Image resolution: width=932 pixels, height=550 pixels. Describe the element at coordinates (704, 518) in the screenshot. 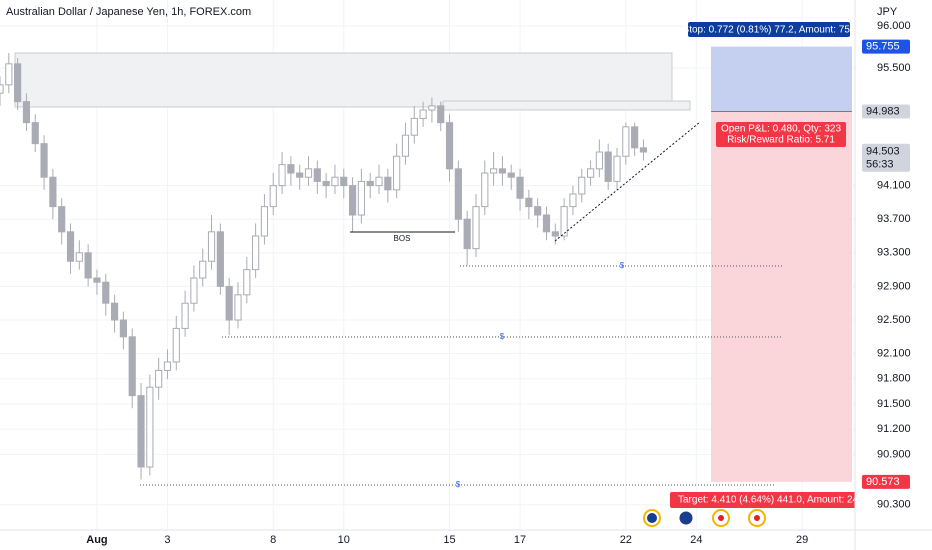

I see `event-icons` at that location.